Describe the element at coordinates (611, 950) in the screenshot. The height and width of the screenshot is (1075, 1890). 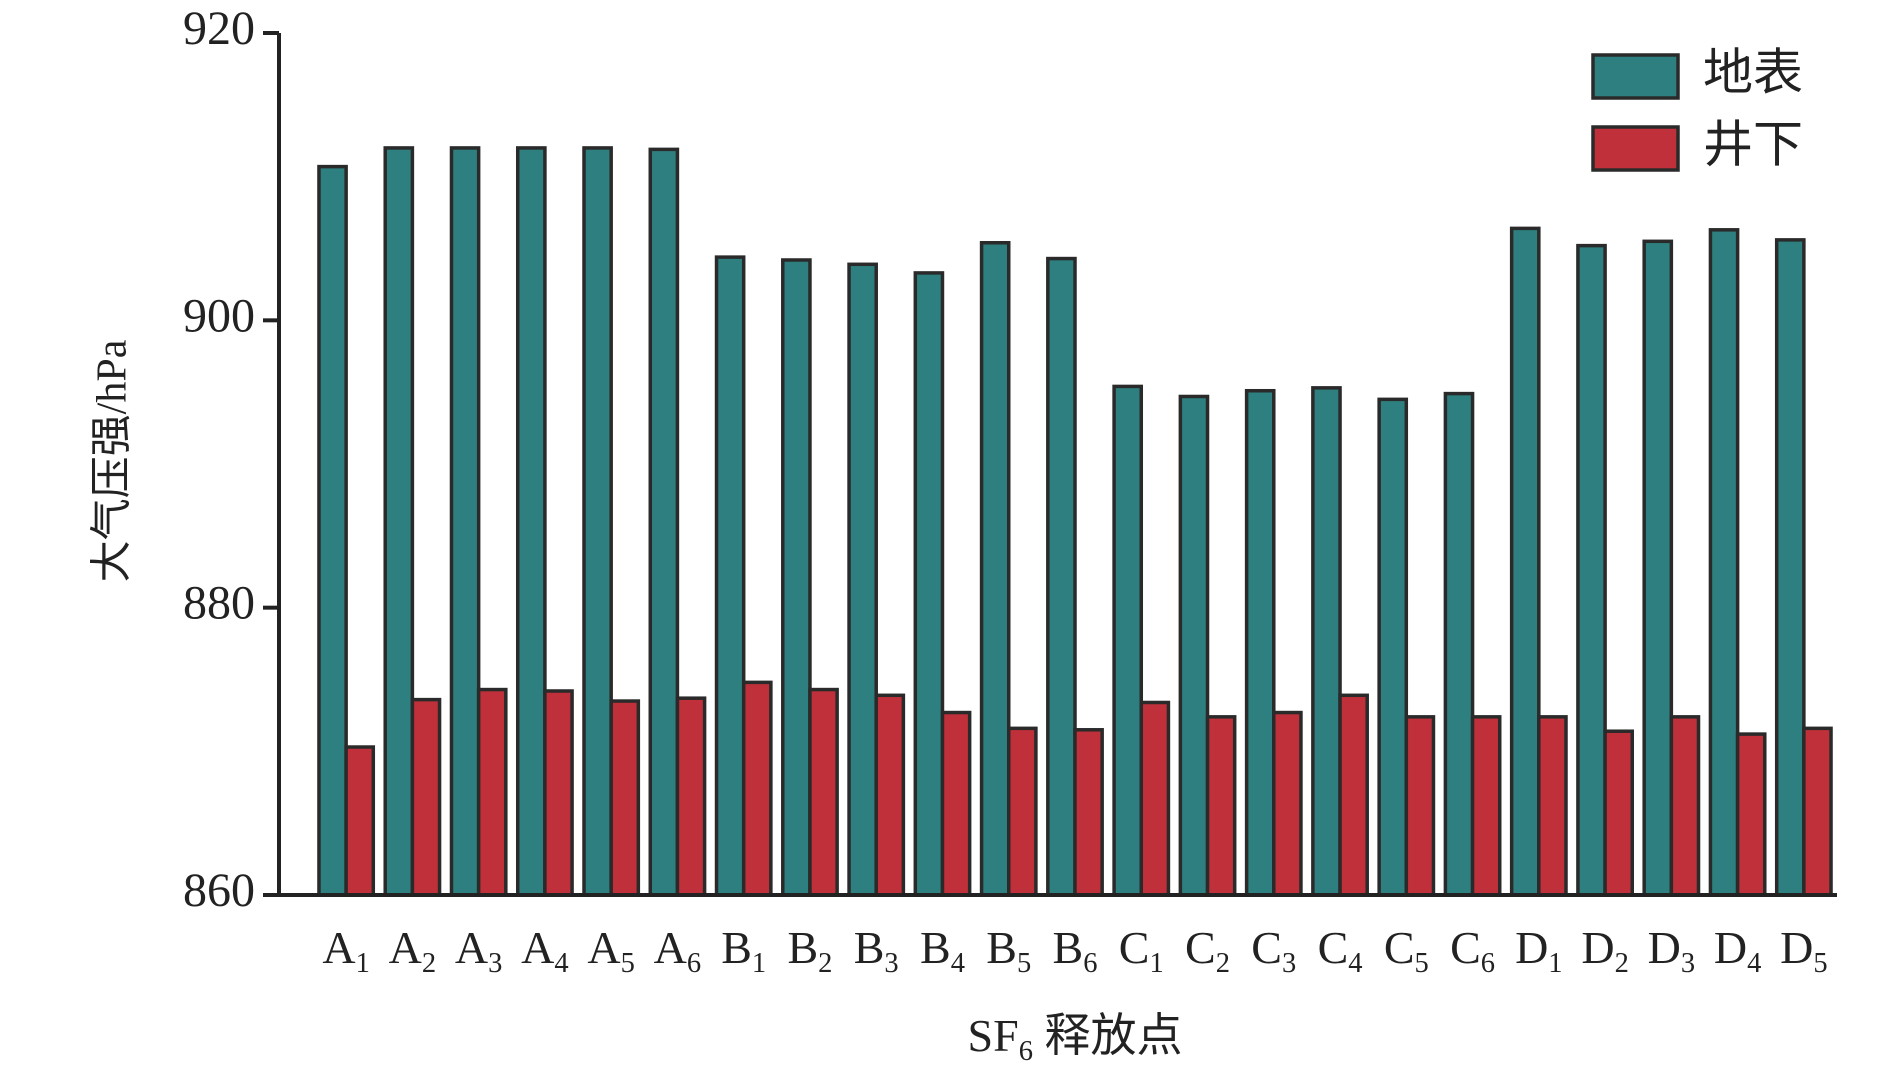
I see `x-tick-label: A5` at that location.